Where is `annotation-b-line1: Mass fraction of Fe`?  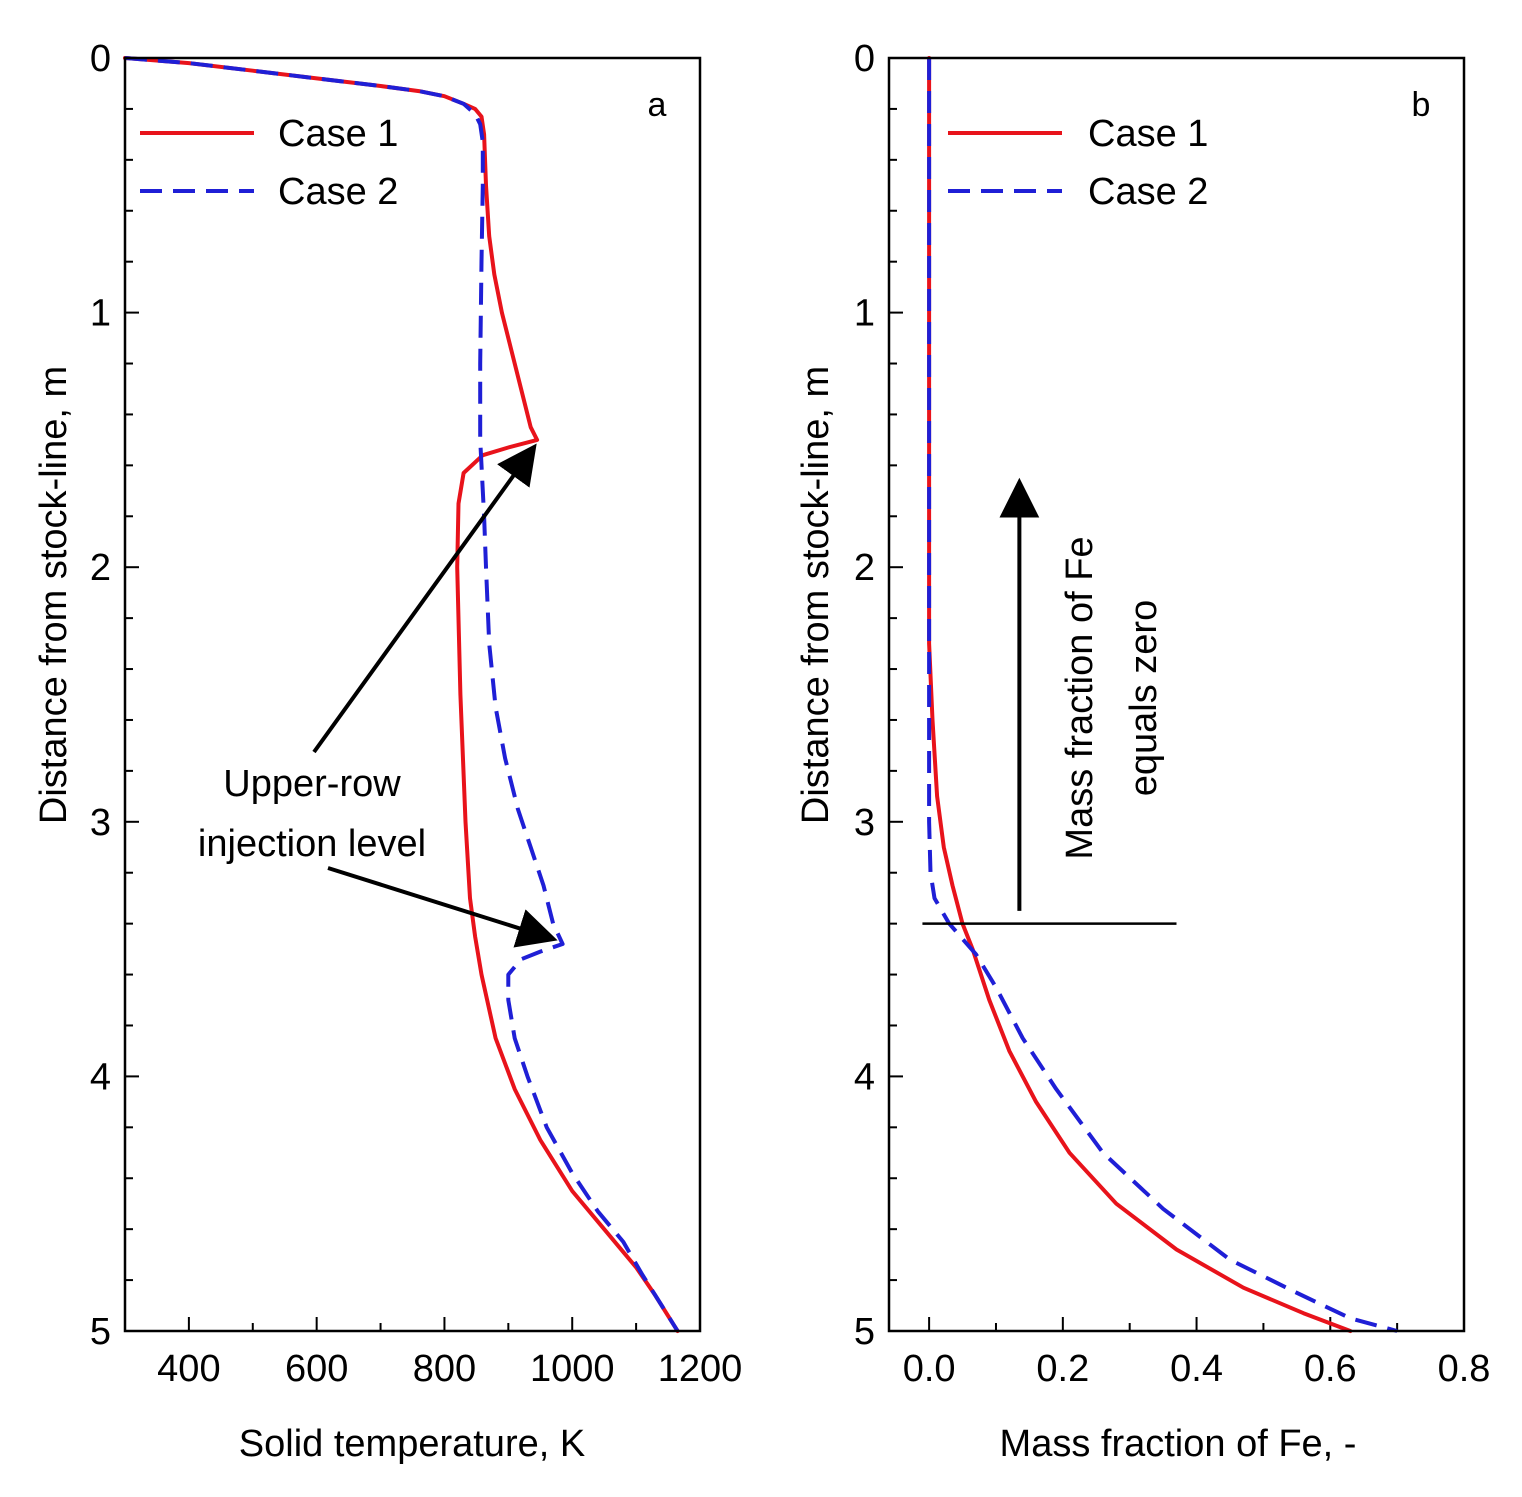 annotation-b-line1: Mass fraction of Fe is located at coordinates (1080, 697).